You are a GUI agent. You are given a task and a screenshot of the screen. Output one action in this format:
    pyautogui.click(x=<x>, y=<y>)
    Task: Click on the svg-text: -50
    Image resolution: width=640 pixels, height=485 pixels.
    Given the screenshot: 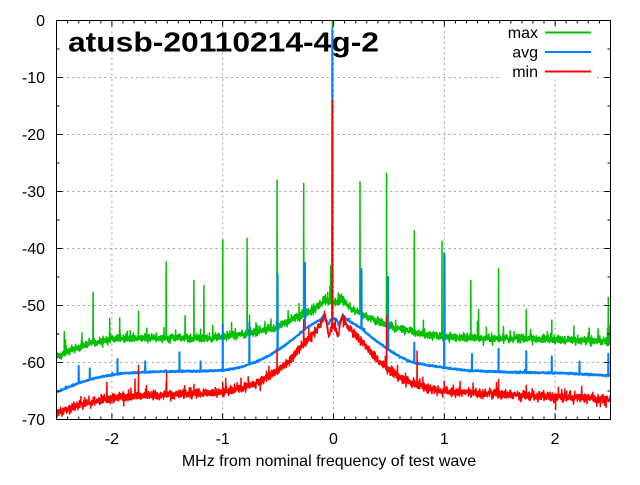 What is the action you would take?
    pyautogui.click(x=33, y=306)
    